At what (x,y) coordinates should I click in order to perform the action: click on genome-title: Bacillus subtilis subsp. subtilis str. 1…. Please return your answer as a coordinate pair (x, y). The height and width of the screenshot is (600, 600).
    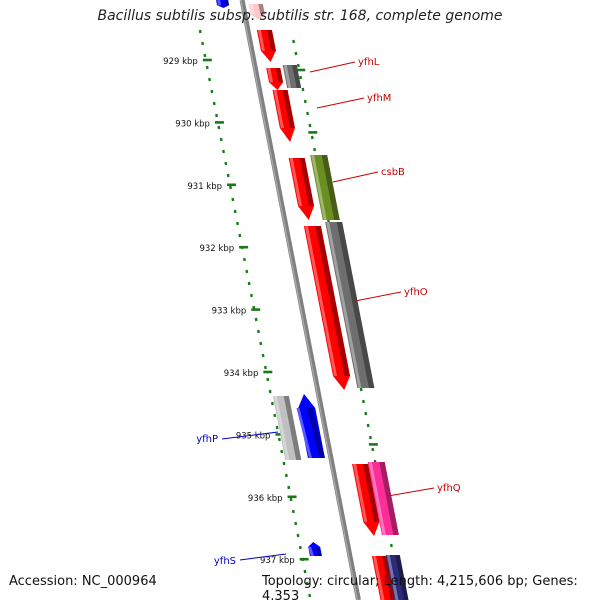
    Looking at the image, I should click on (300, 16).